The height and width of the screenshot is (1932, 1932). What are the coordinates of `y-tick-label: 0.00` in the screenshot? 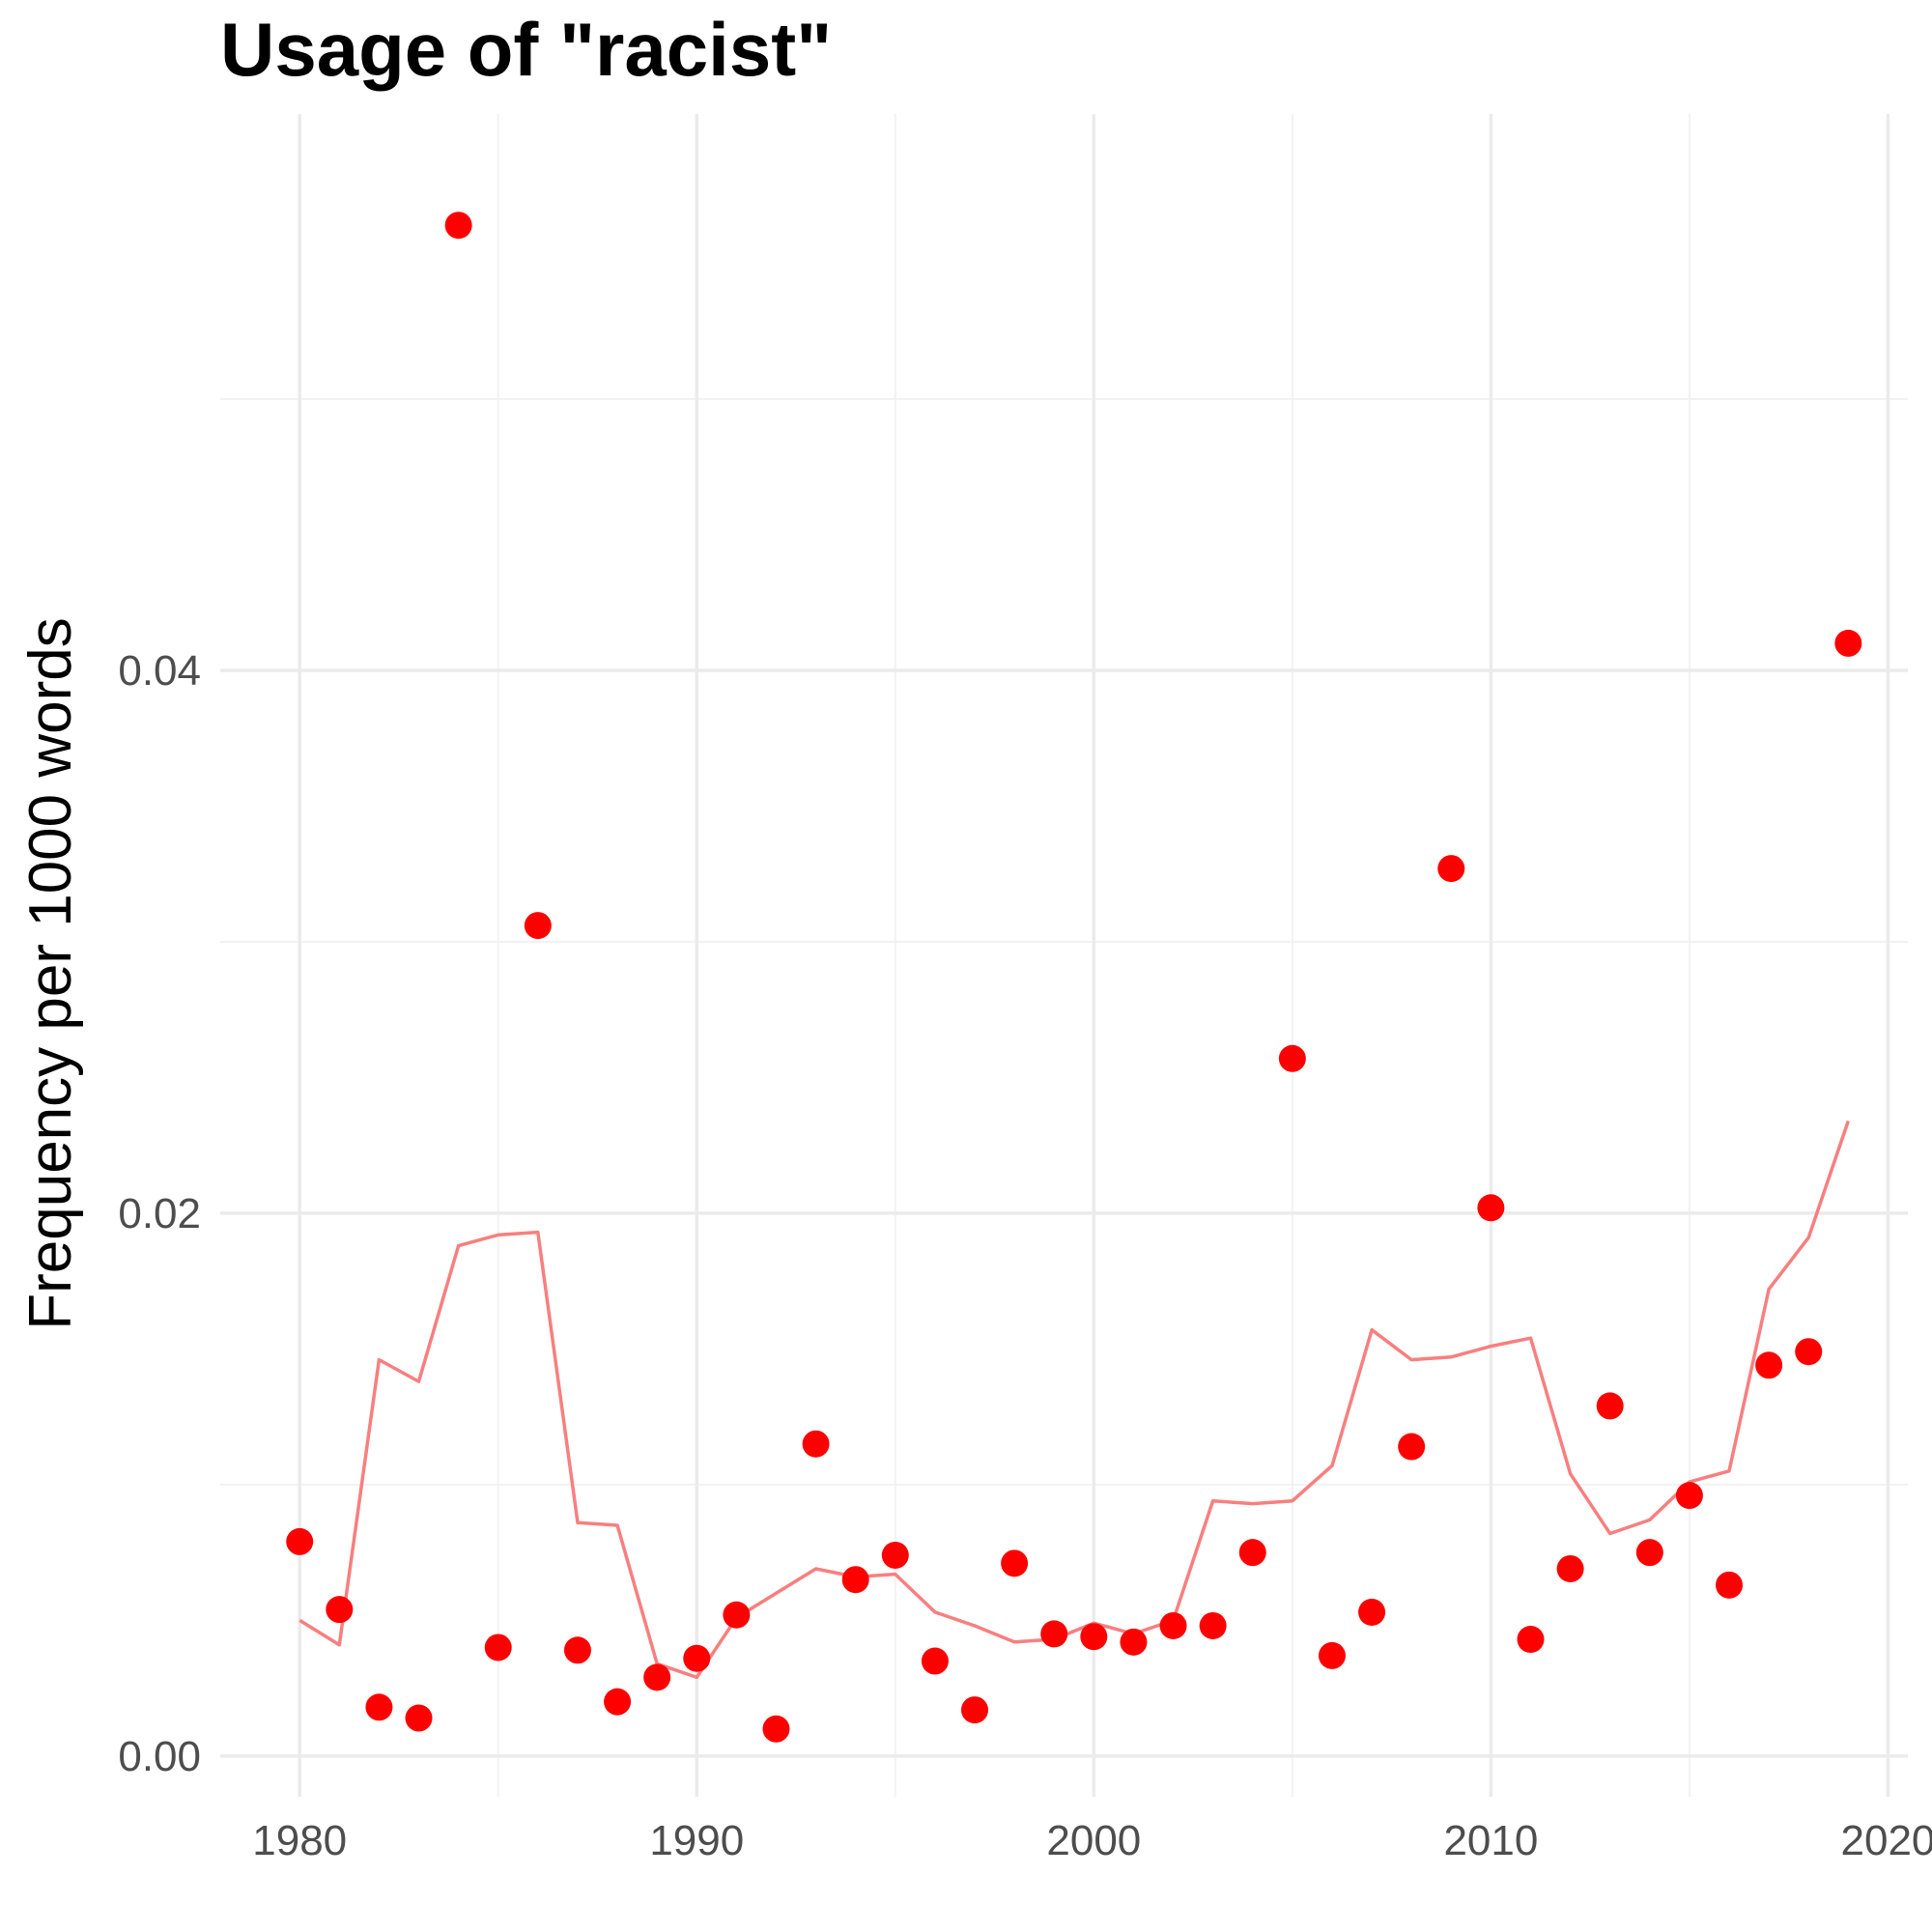 It's located at (159, 1756).